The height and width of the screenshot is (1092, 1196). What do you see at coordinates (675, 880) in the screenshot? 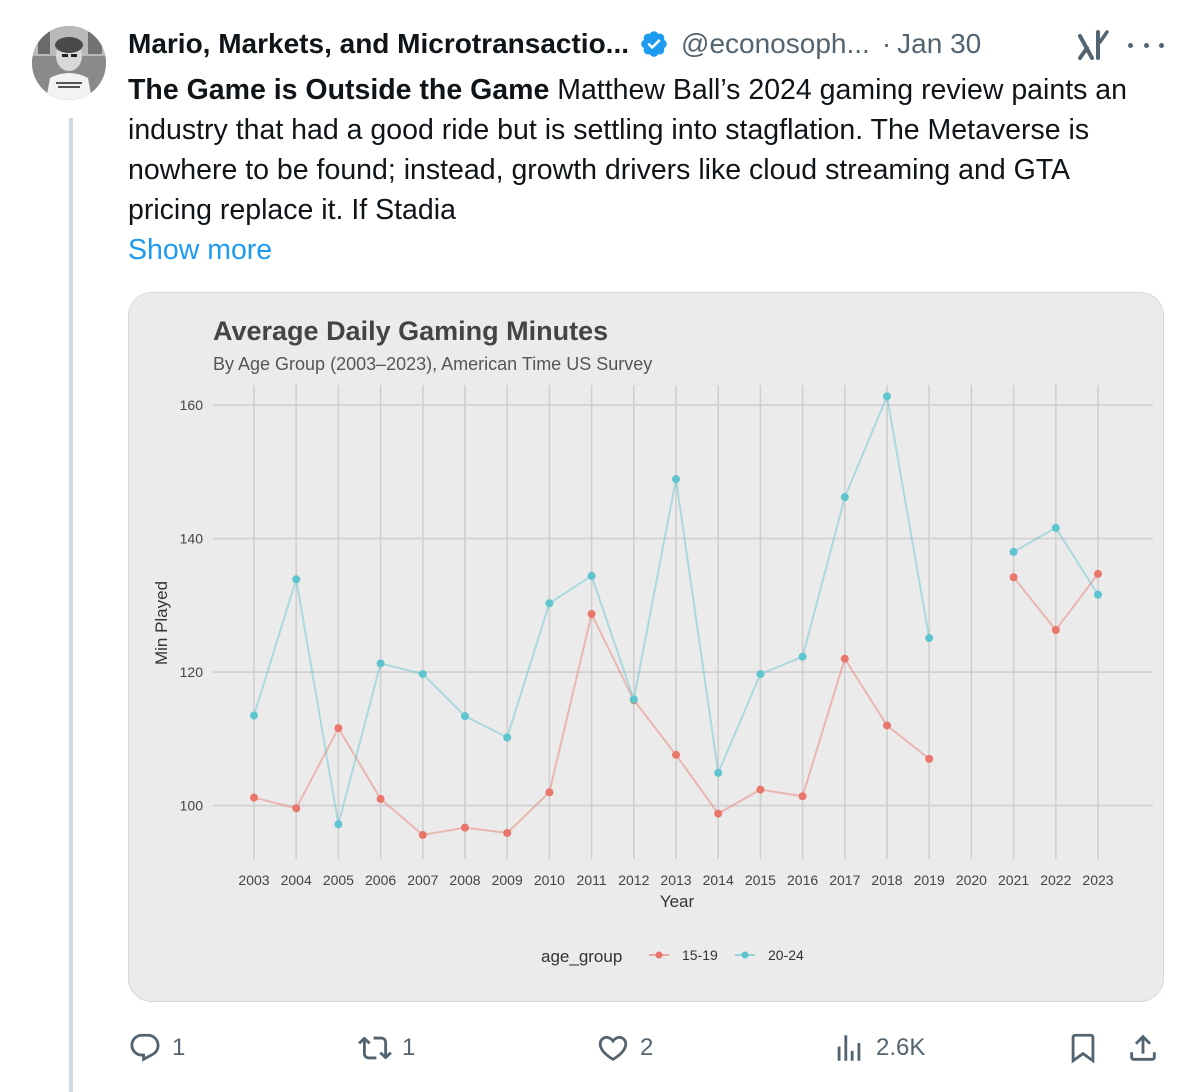
I see `x-tick-label: 2013` at bounding box center [675, 880].